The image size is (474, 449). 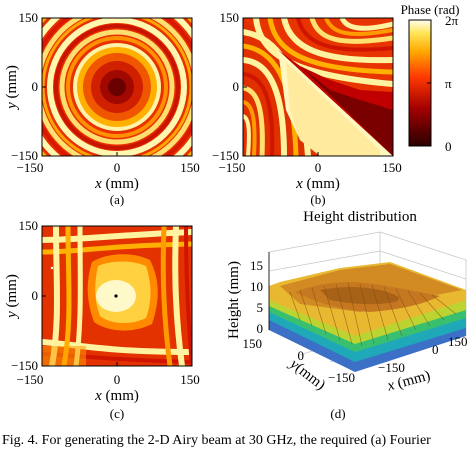 What do you see at coordinates (367, 317) in the screenshot?
I see `panel-d-surface` at bounding box center [367, 317].